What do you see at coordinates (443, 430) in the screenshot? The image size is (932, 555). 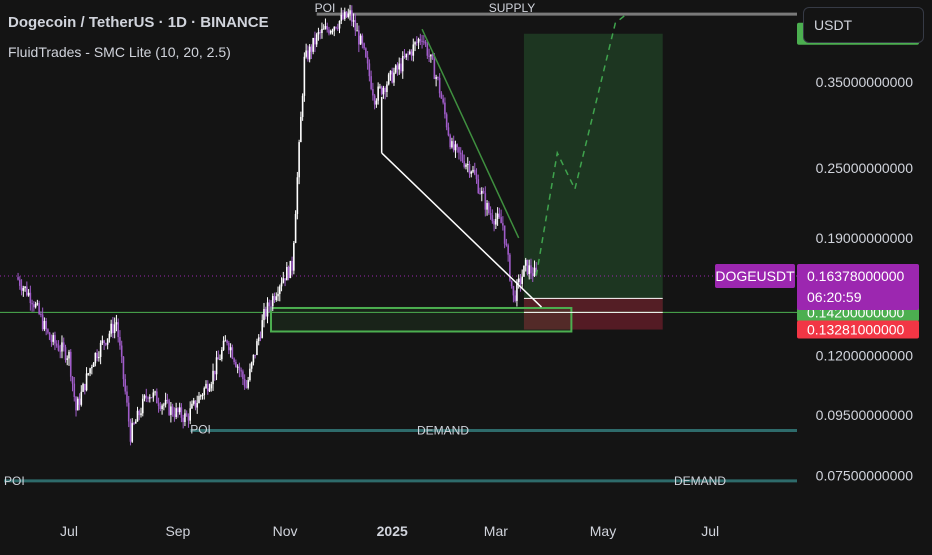 I see `demand-label: DEMAND` at bounding box center [443, 430].